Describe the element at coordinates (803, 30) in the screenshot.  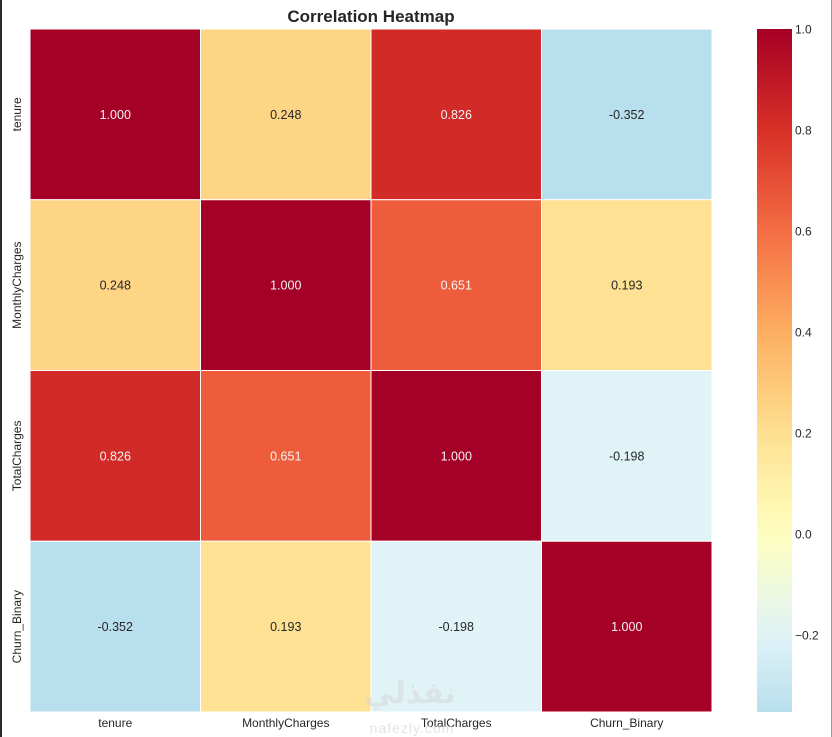
I see `colorbar-tick-label: 1.0` at that location.